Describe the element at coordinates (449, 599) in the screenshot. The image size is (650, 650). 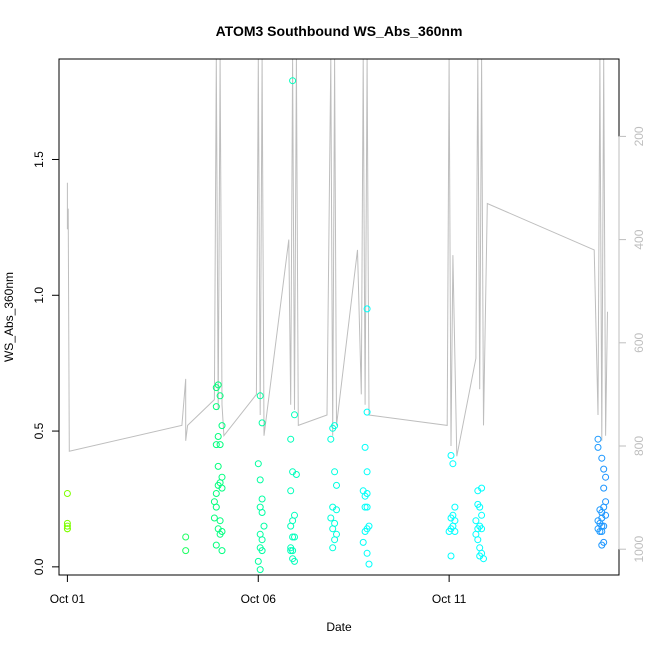
I see `x-tick-label: Oct 11` at that location.